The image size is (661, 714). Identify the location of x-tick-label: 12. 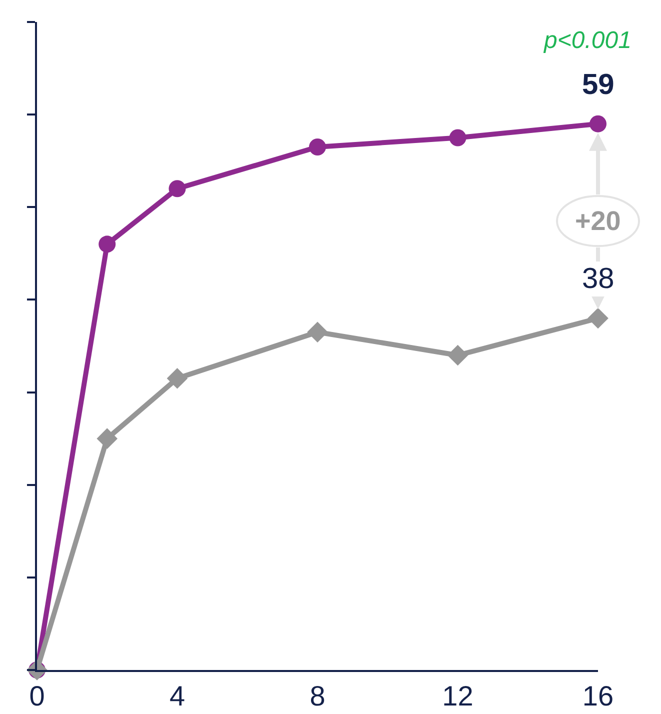
(458, 696).